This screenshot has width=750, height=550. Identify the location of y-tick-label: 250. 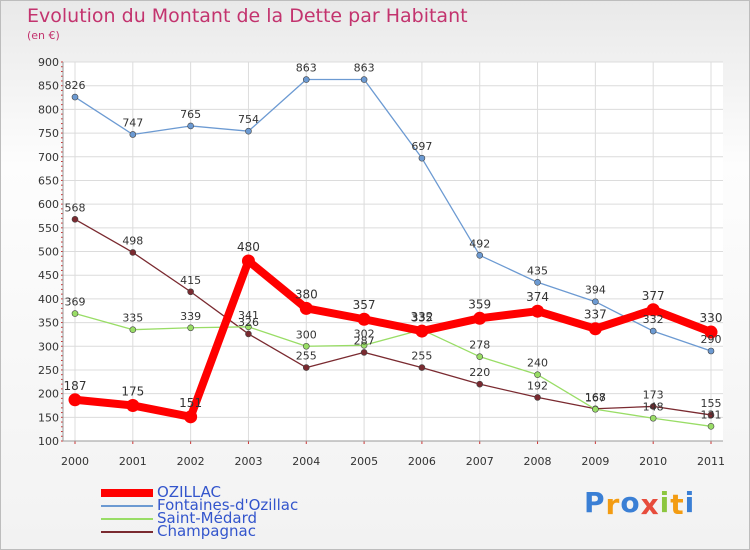
(48, 370).